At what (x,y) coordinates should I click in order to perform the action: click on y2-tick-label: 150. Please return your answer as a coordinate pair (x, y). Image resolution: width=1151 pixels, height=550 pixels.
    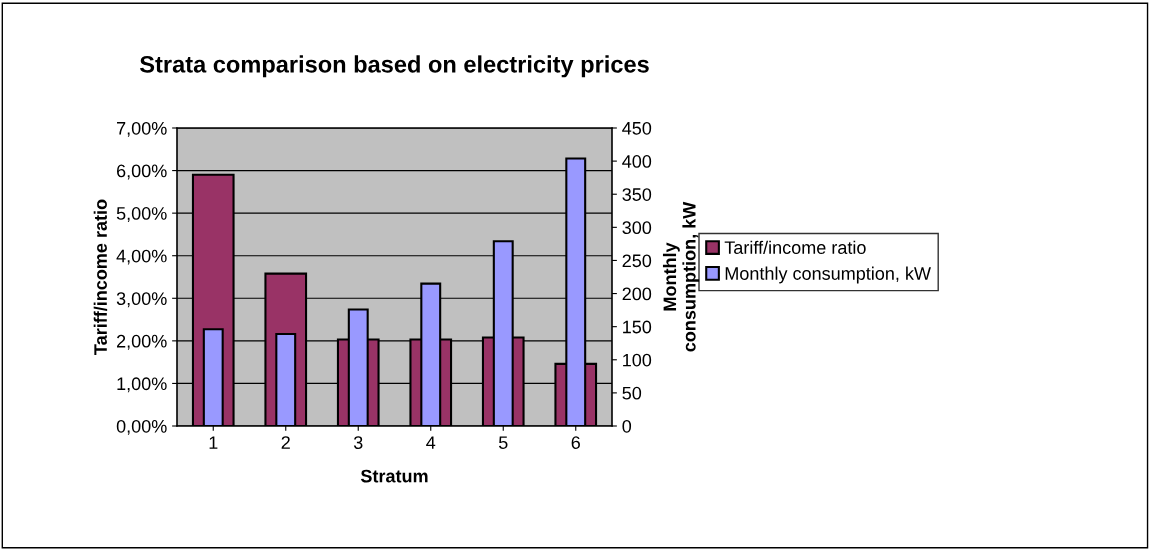
    Looking at the image, I should click on (637, 327).